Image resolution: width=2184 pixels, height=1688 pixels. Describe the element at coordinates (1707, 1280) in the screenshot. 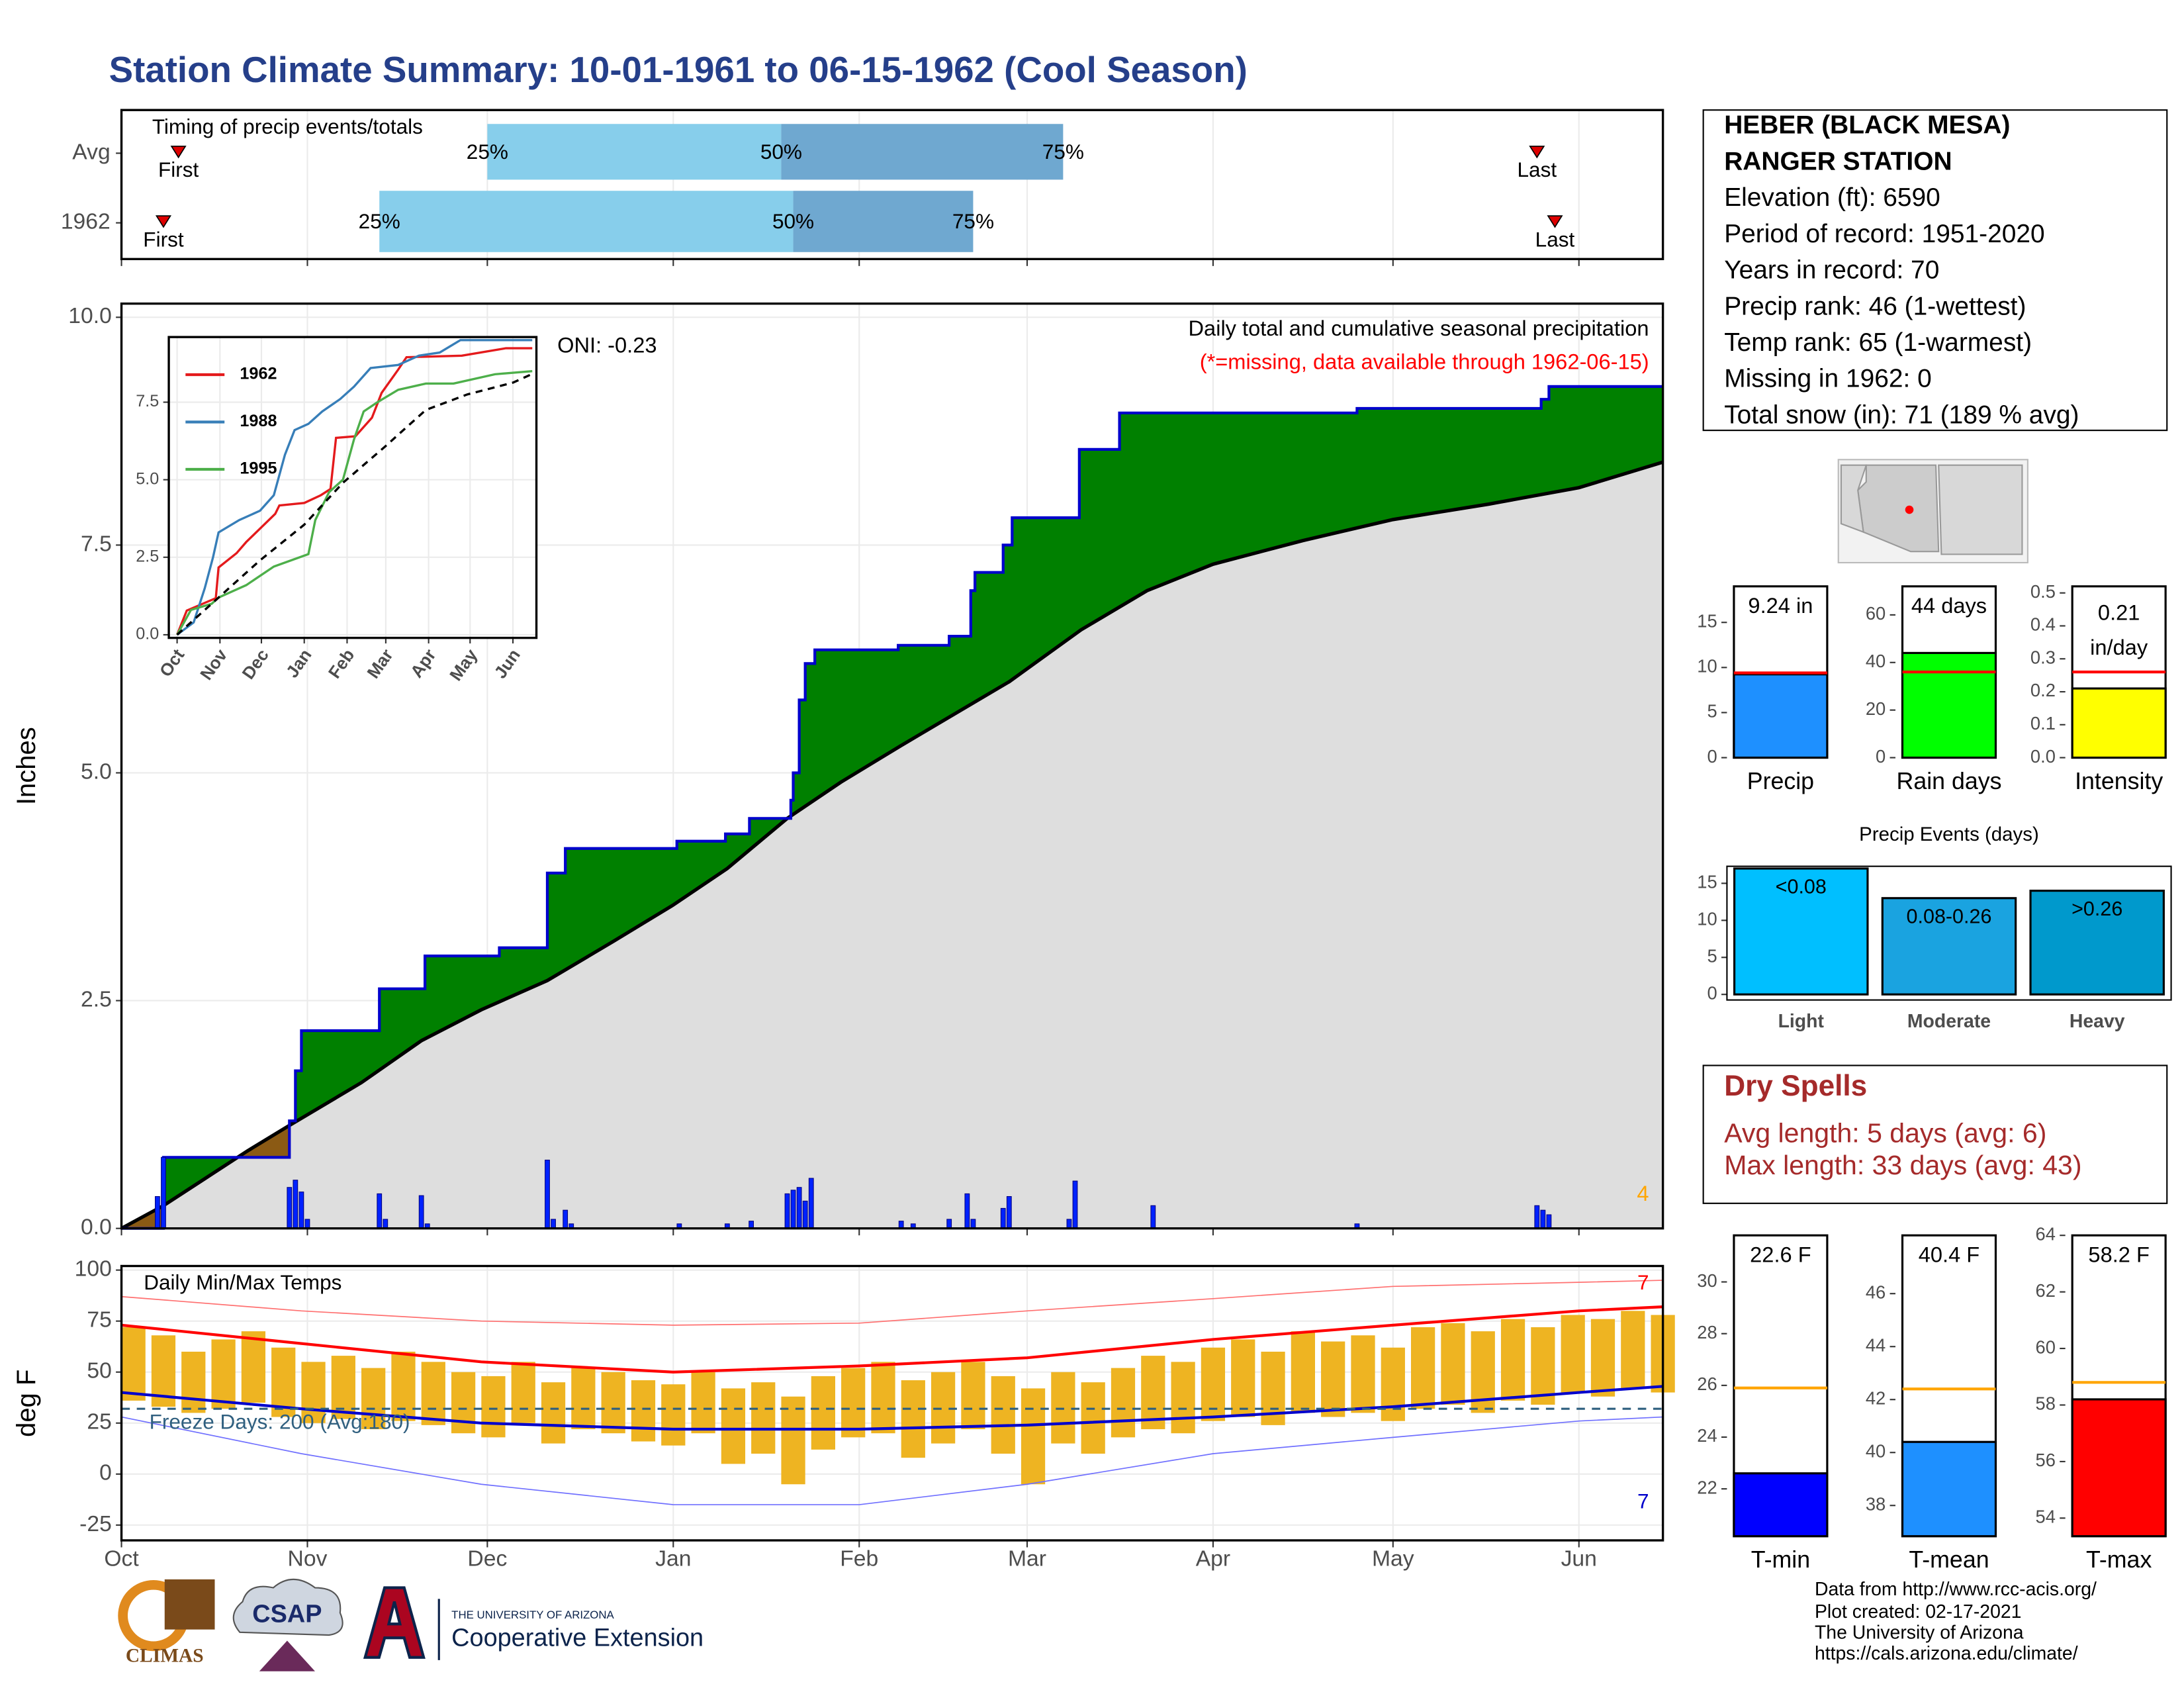

I see `y-tick-label: 30` at that location.